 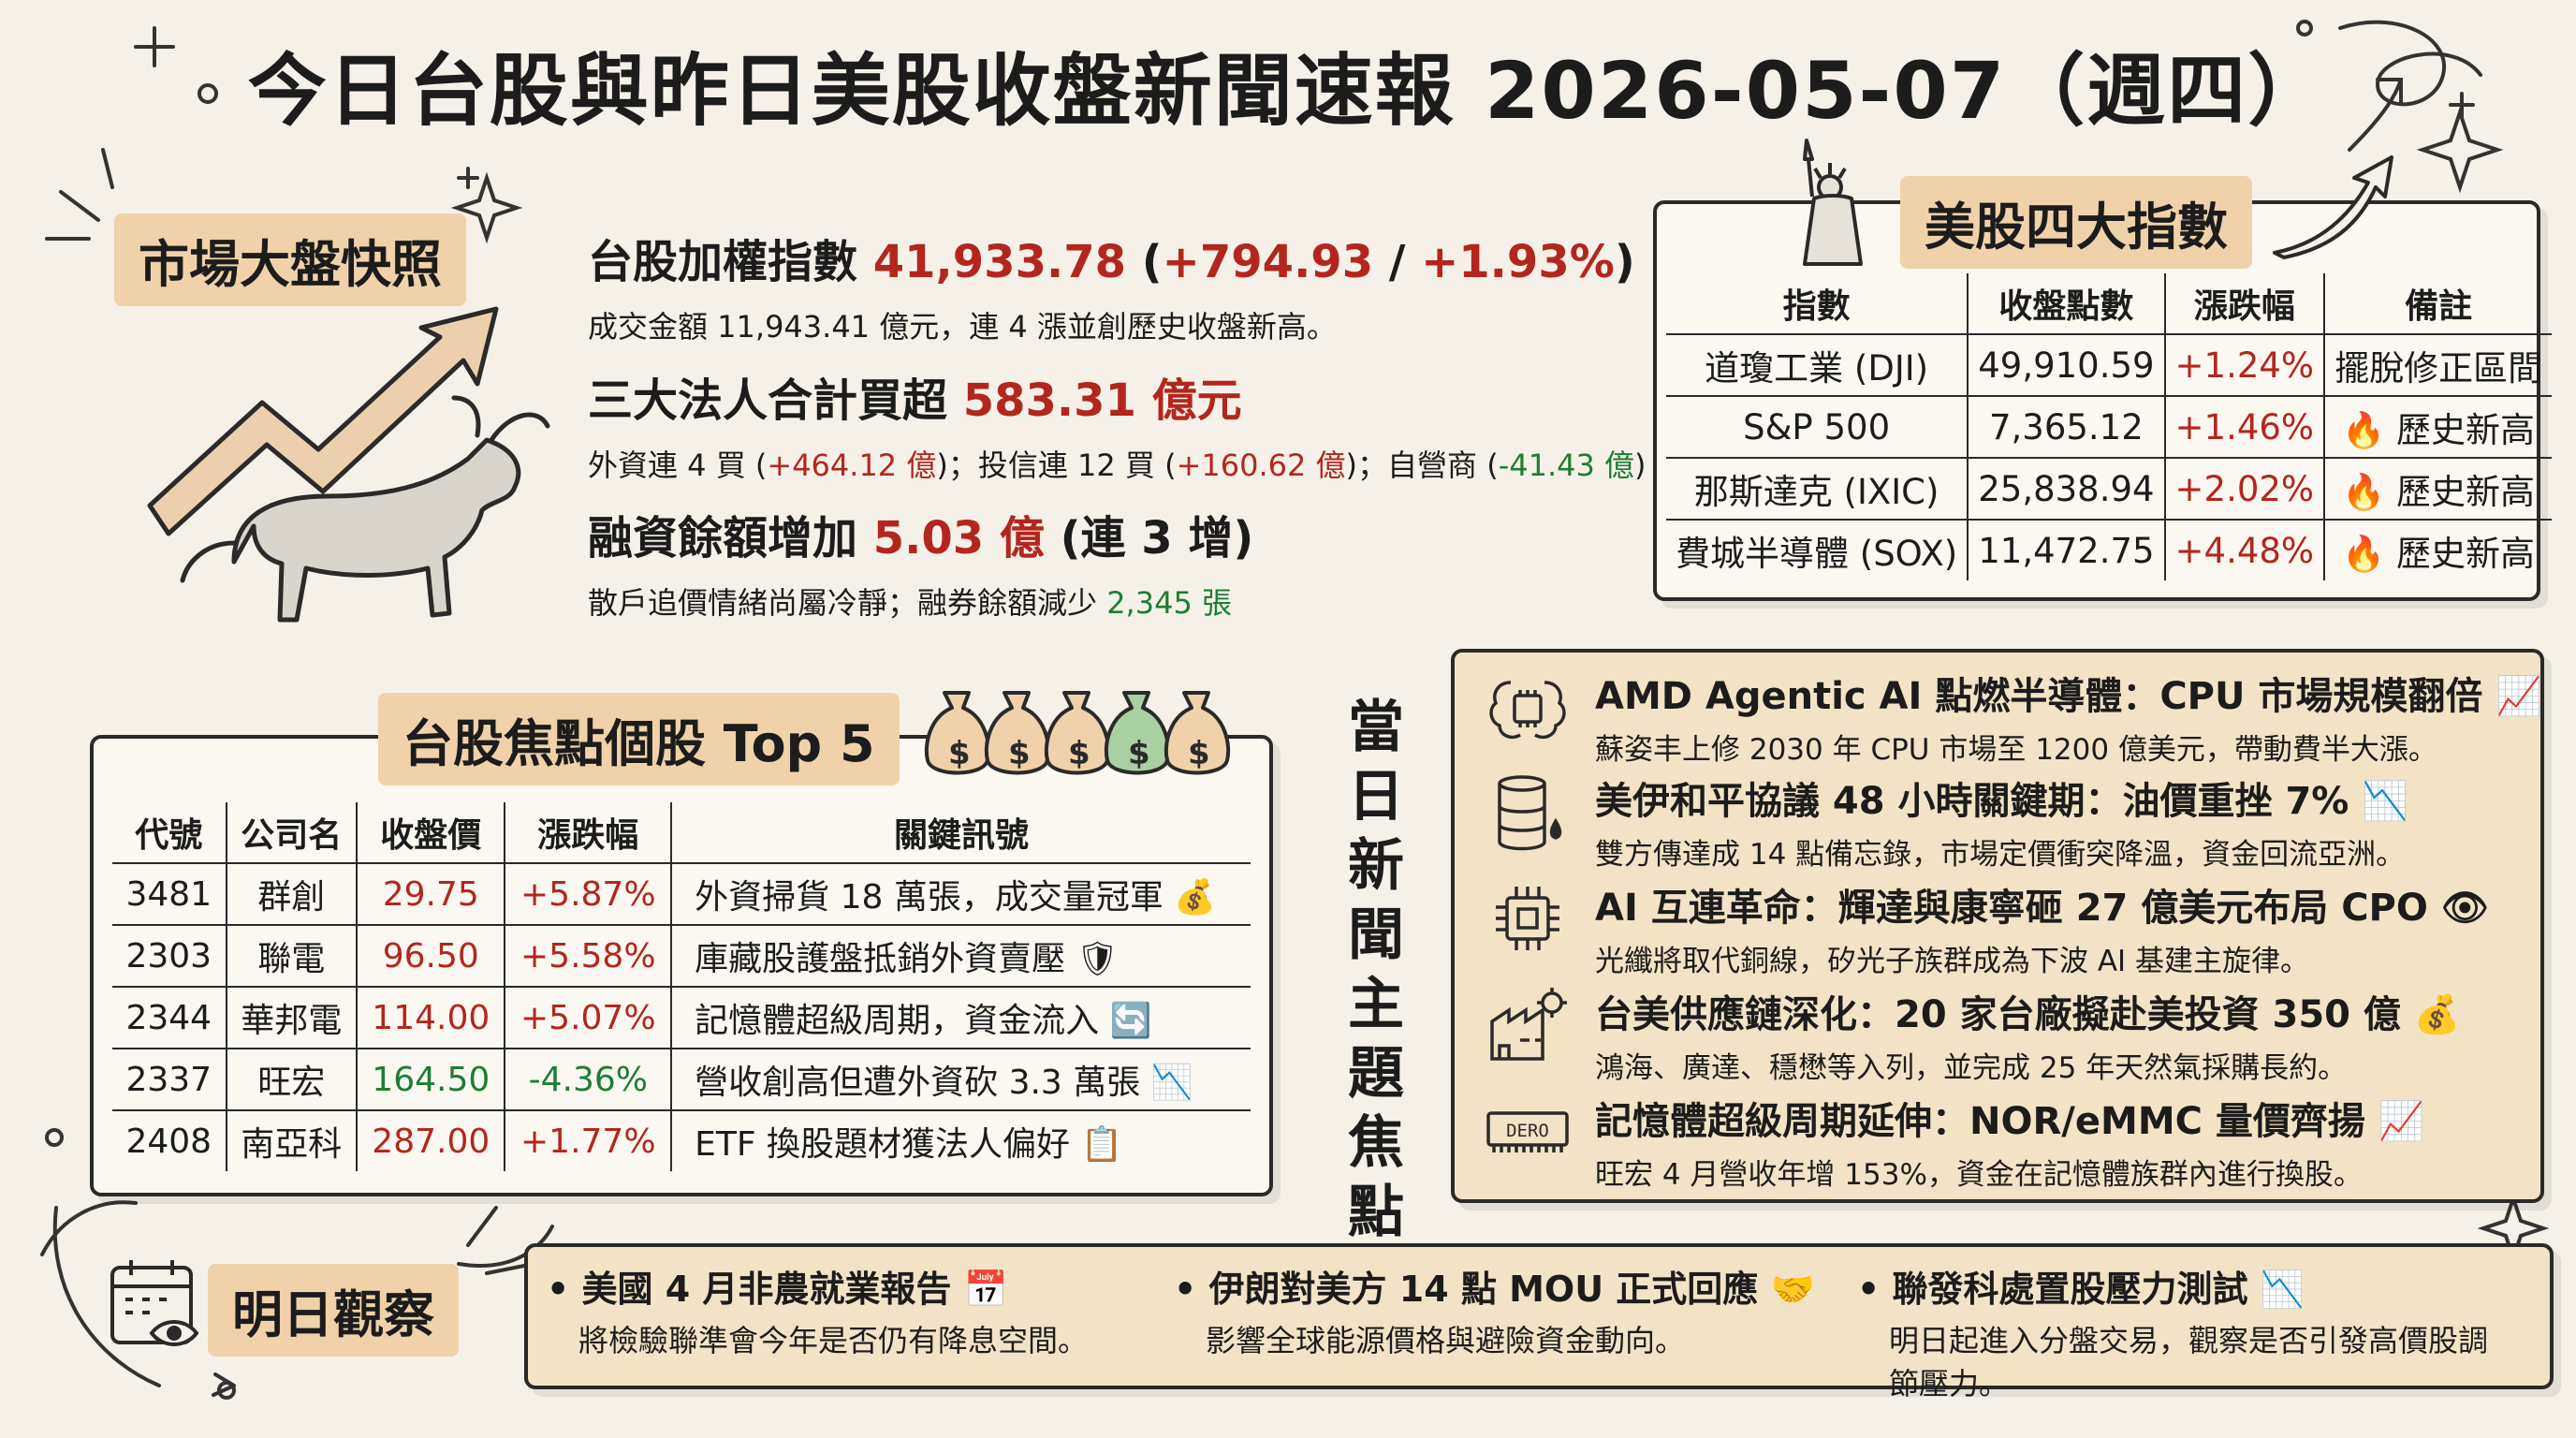 What do you see at coordinates (2066, 365) in the screenshot?
I see `index-close: 49,910.59` at bounding box center [2066, 365].